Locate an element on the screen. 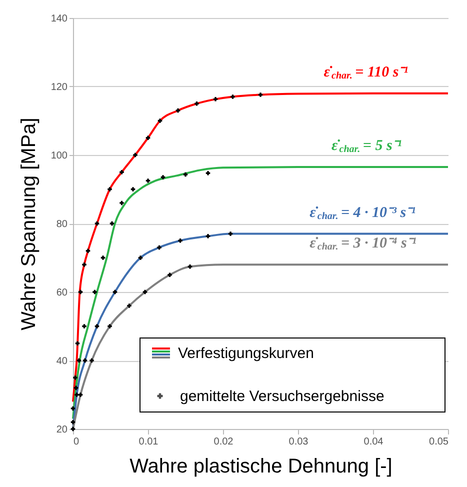 Image resolution: width=467 pixels, height=487 pixels. y-tick-label: 20 is located at coordinates (62, 430).